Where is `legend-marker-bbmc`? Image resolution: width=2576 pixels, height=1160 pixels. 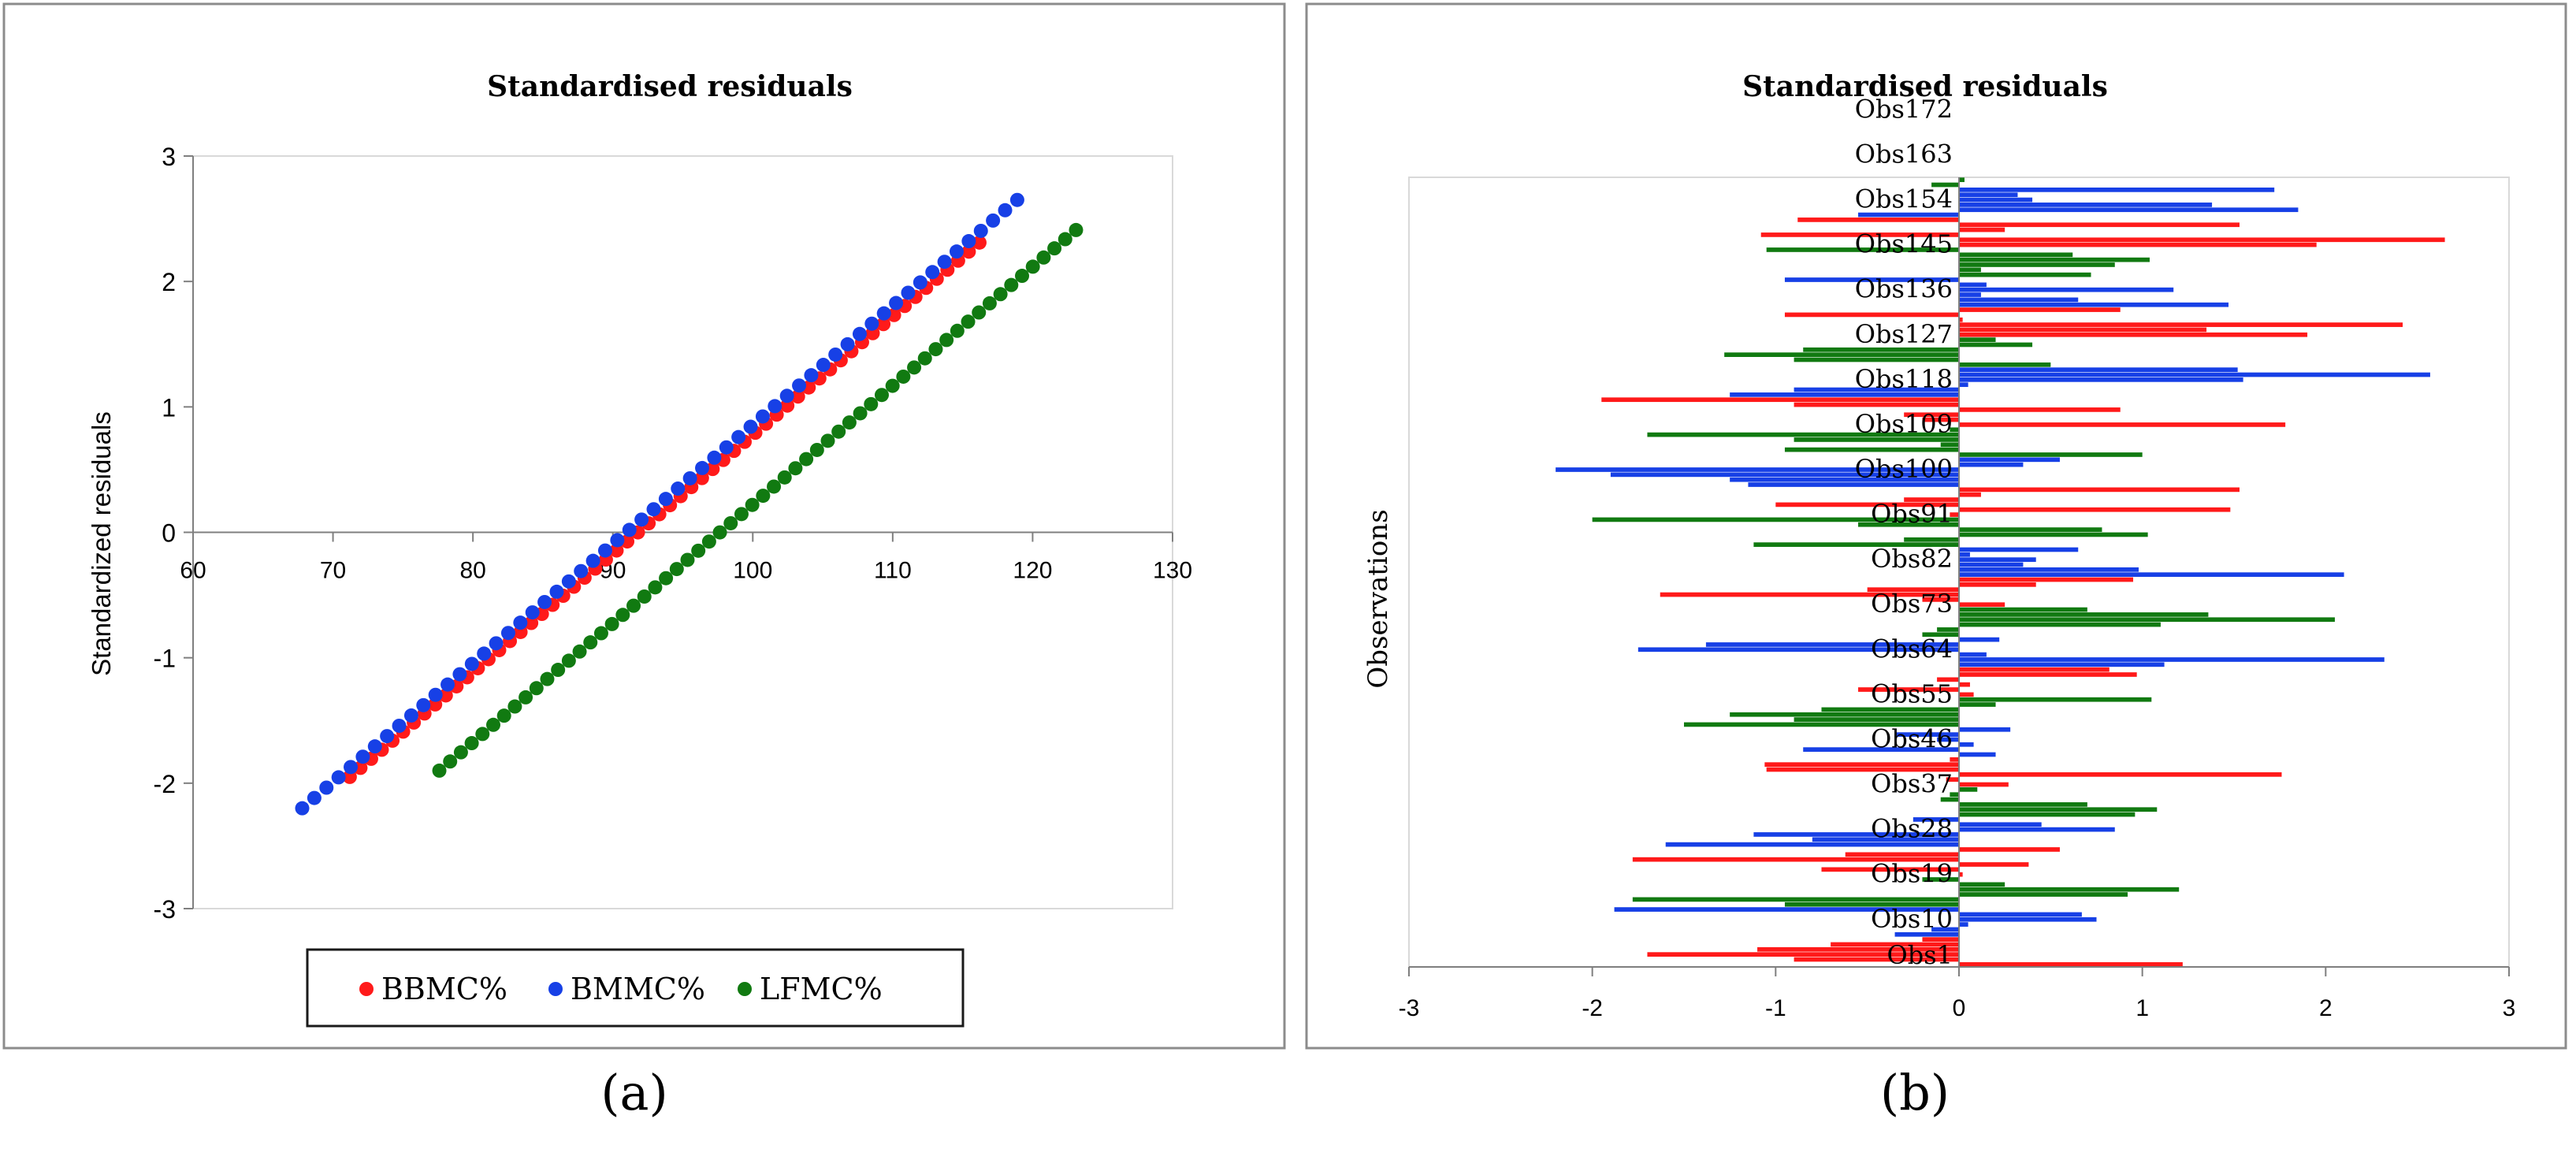 legend-marker-bbmc is located at coordinates (366, 989).